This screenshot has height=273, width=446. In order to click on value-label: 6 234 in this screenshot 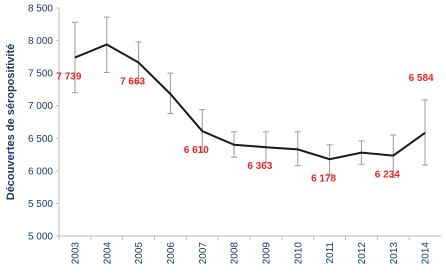, I will do `click(387, 175)`.